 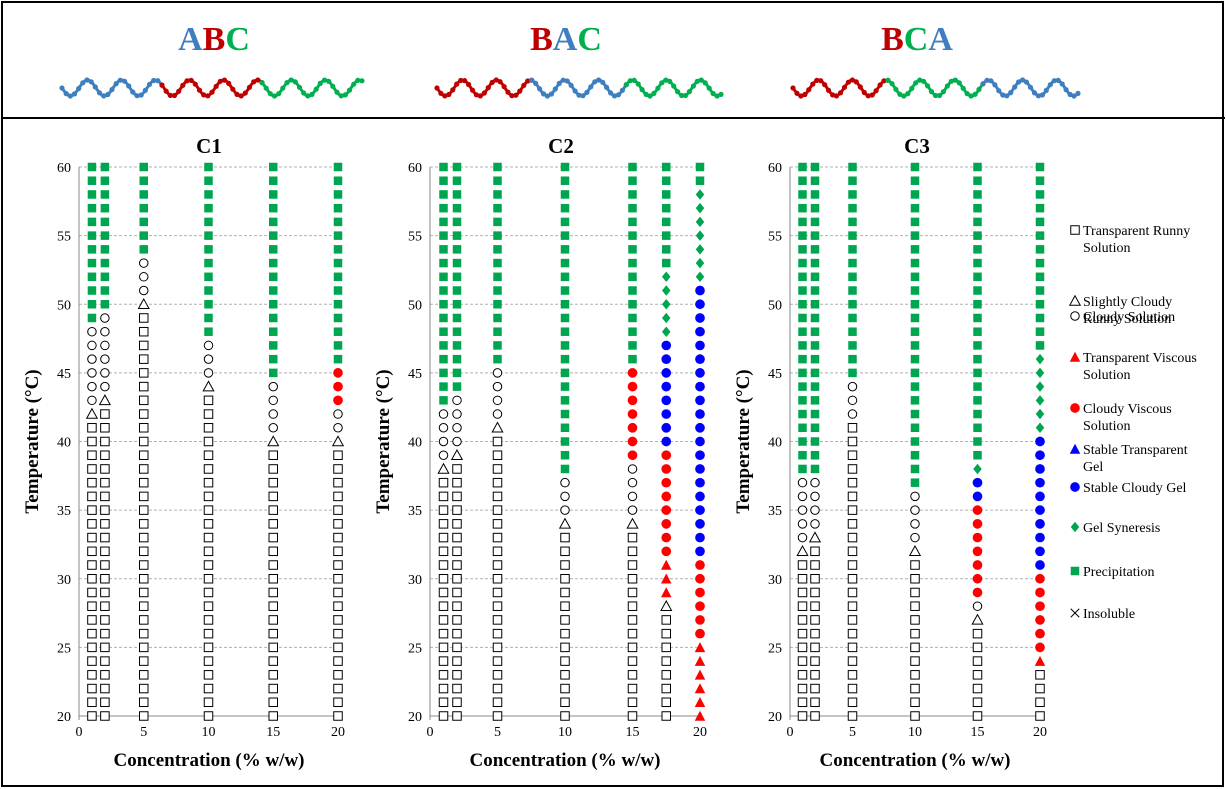 What do you see at coordinates (383, 441) in the screenshot?
I see `y-axis-label: Temperature (°C)` at bounding box center [383, 441].